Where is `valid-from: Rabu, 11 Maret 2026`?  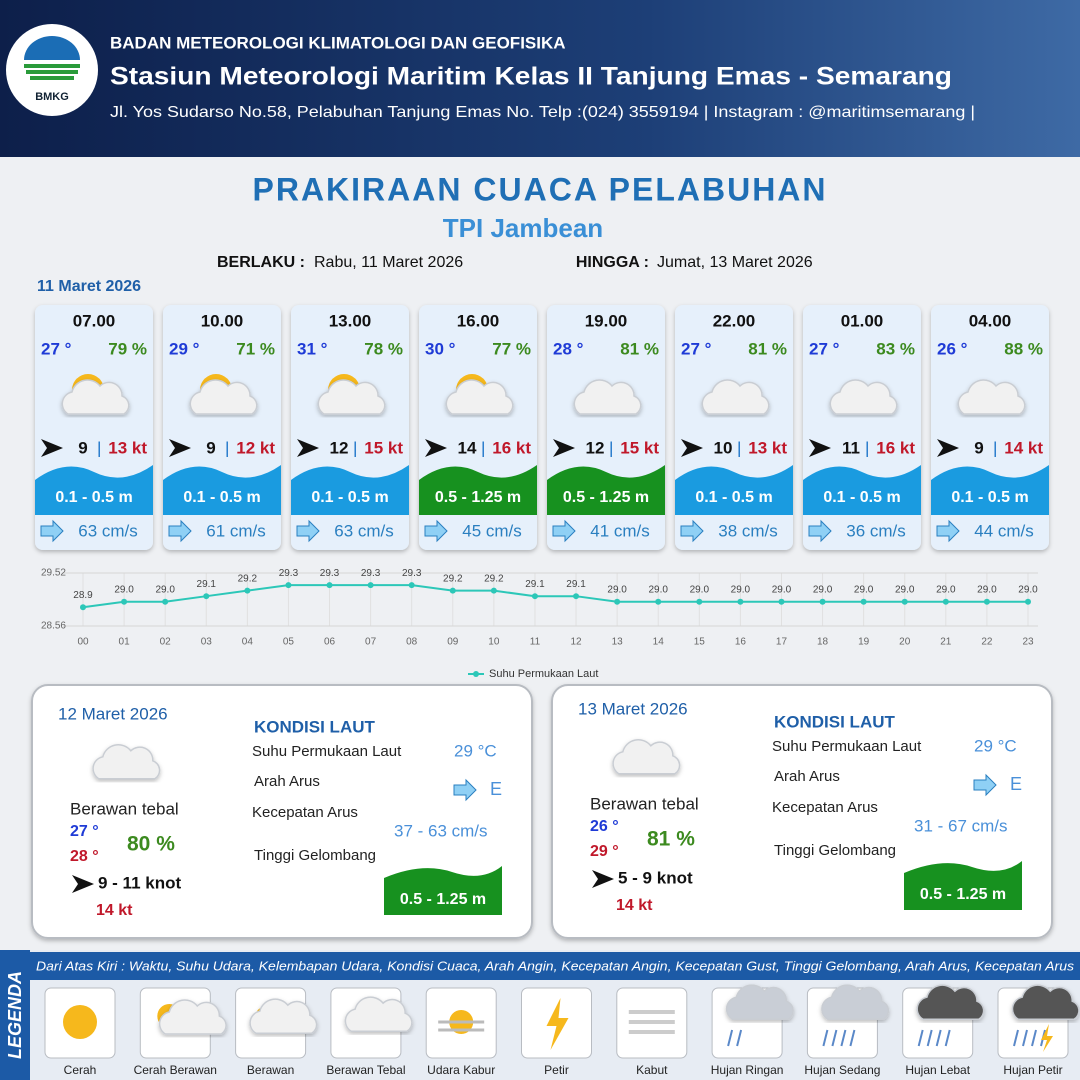 valid-from: Rabu, 11 Maret 2026 is located at coordinates (388, 262).